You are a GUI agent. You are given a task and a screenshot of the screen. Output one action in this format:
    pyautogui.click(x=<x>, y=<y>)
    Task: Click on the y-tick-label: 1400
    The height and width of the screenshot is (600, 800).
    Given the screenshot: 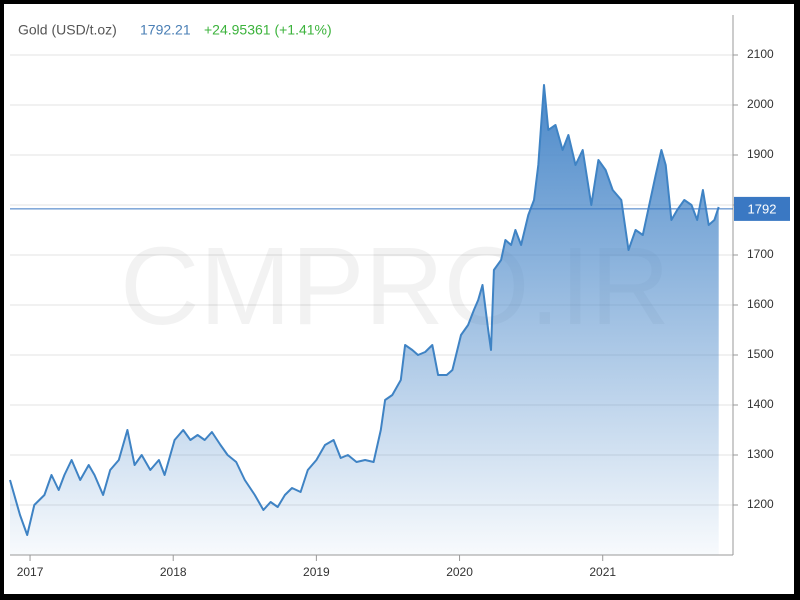 What is the action you would take?
    pyautogui.click(x=760, y=404)
    